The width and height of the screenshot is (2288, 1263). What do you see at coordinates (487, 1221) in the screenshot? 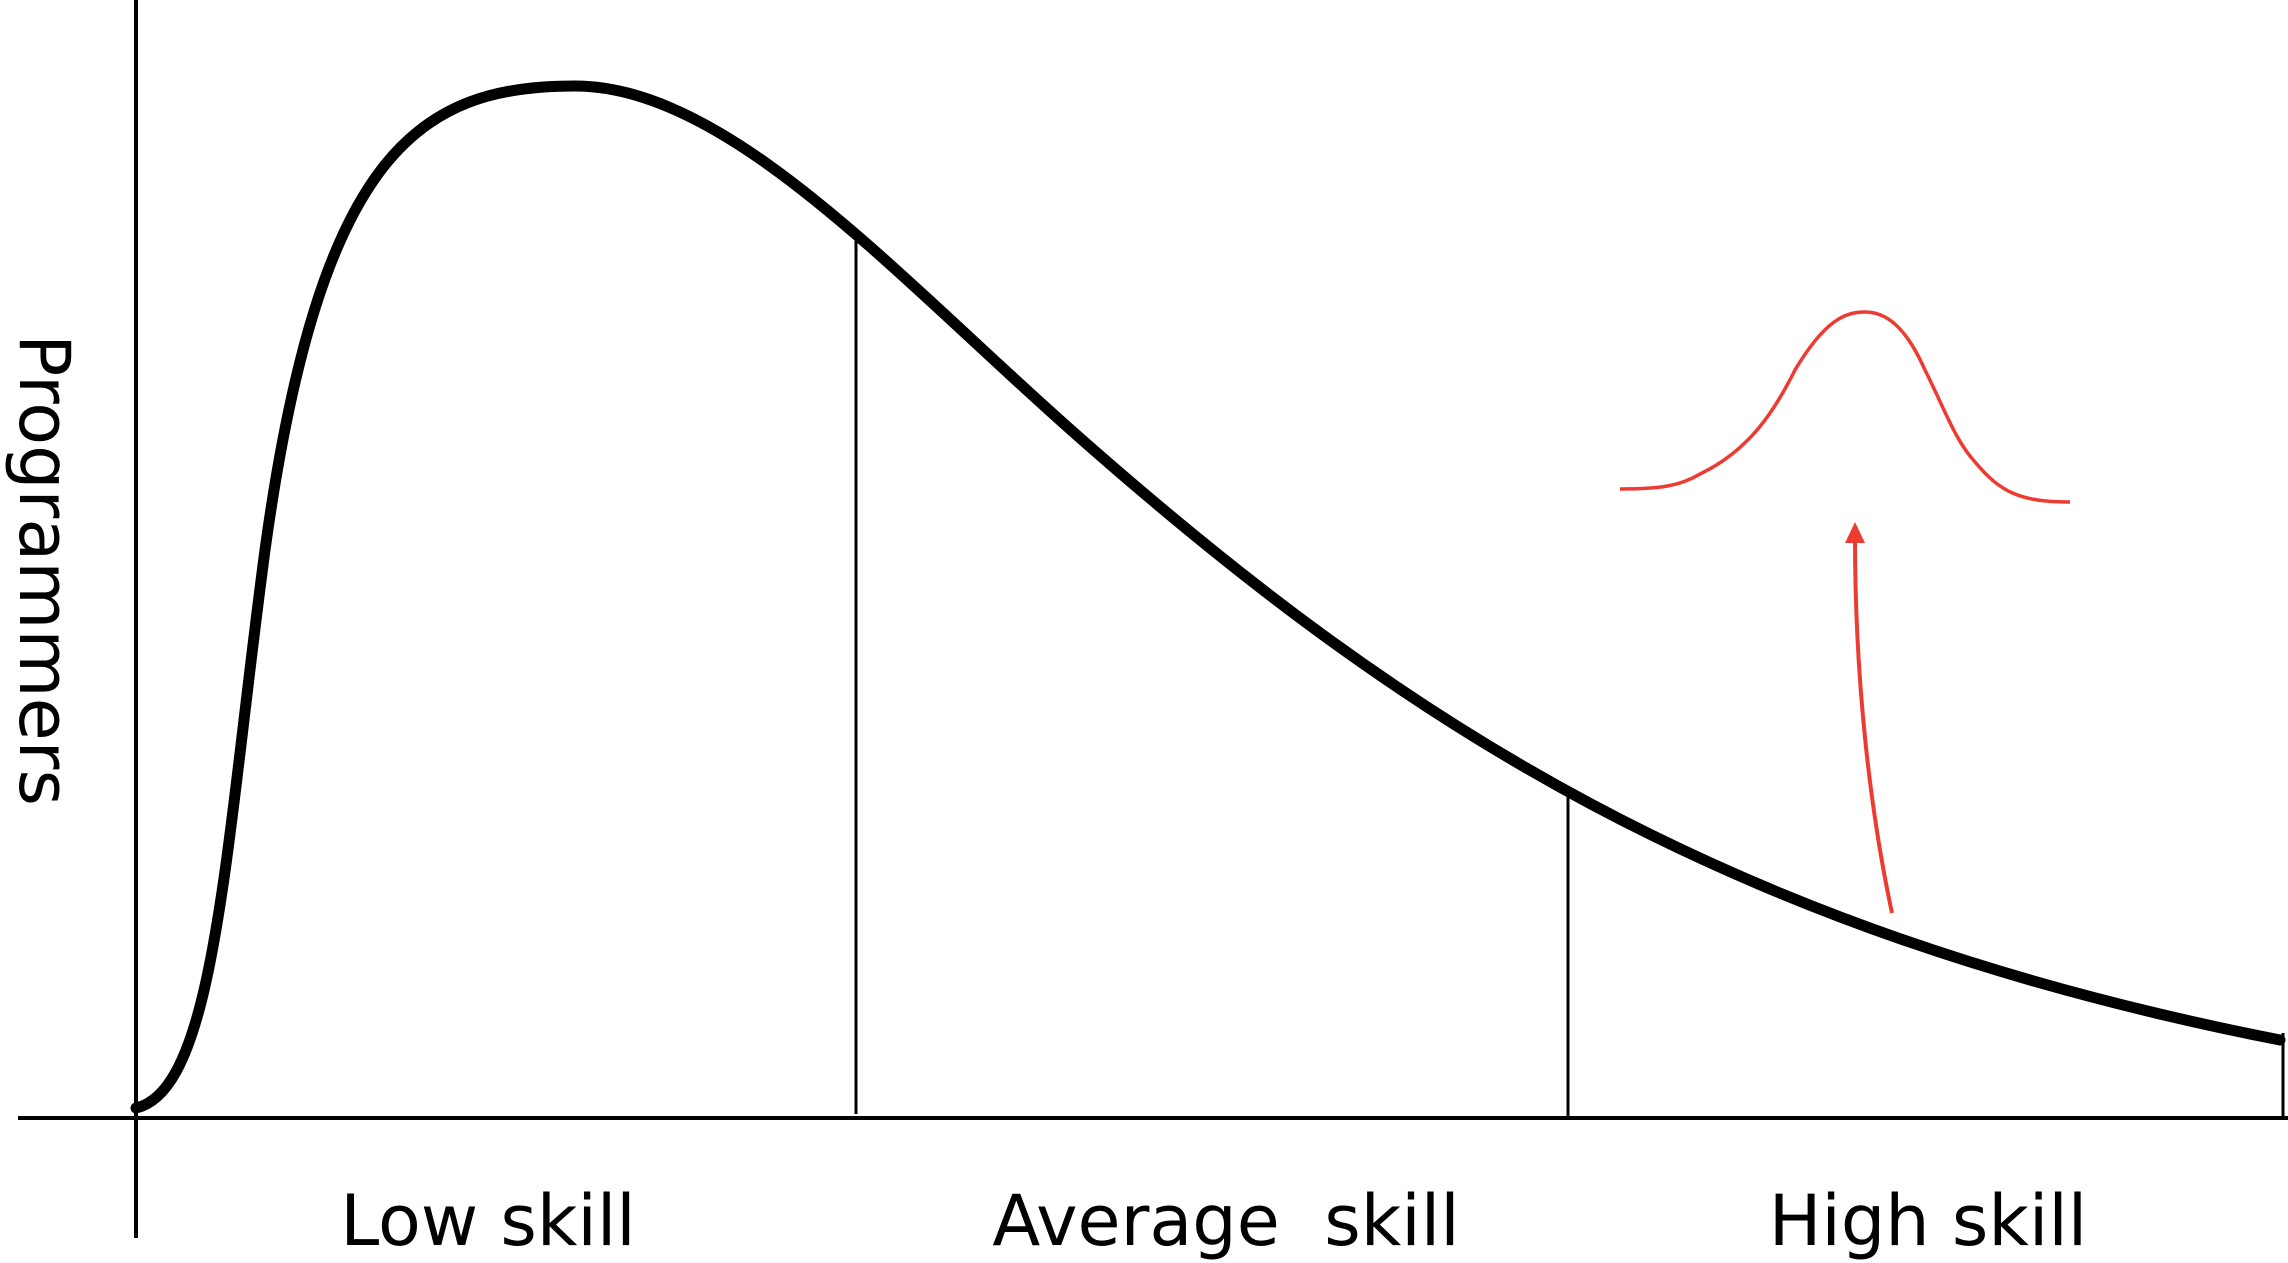
I see `x-label-low-skill: Low skill` at bounding box center [487, 1221].